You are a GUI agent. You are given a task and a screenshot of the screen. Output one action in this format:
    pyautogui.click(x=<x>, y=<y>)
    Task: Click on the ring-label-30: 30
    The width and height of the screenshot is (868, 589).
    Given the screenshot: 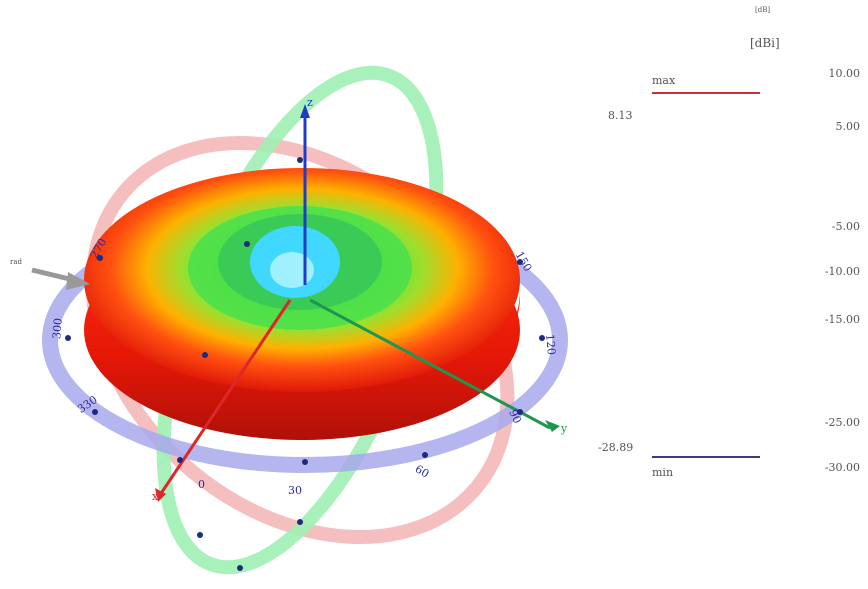 What is the action you would take?
    pyautogui.click(x=295, y=490)
    